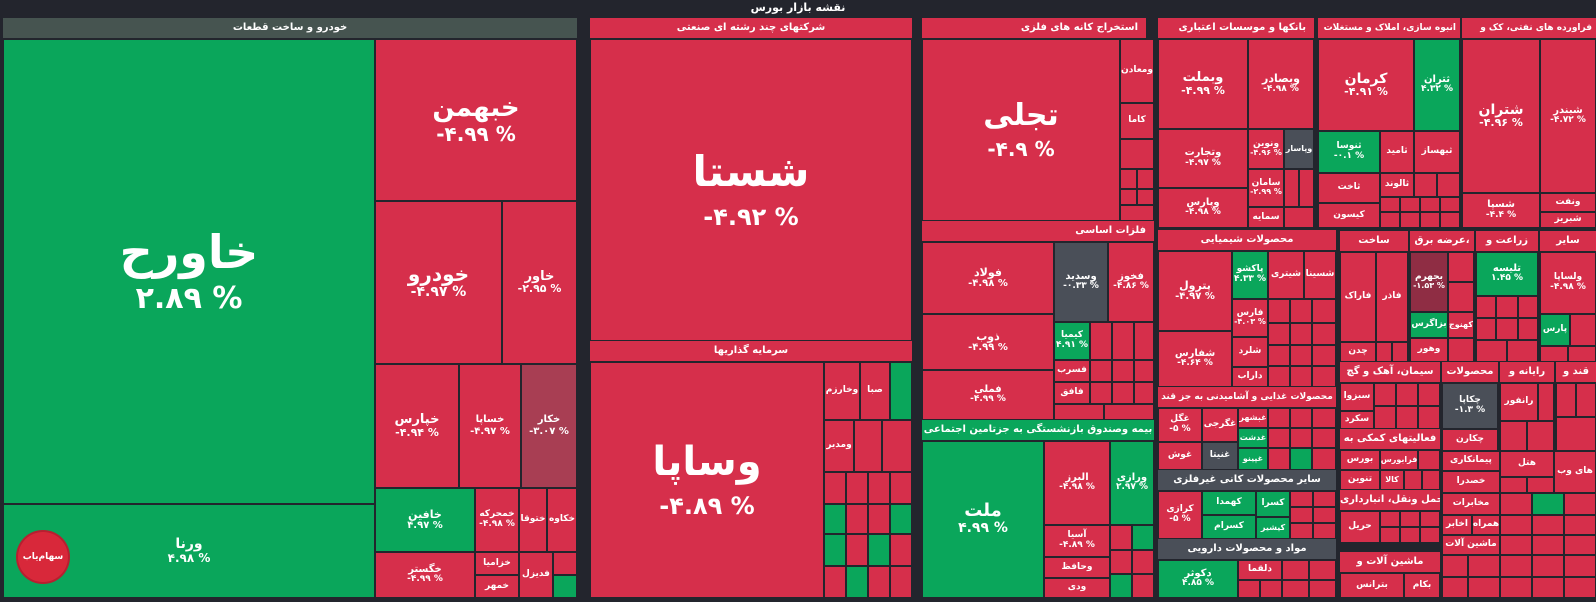 The width and height of the screenshot is (1596, 602). I want to click on tile-vhafez: وحافظ, so click(1077, 567).